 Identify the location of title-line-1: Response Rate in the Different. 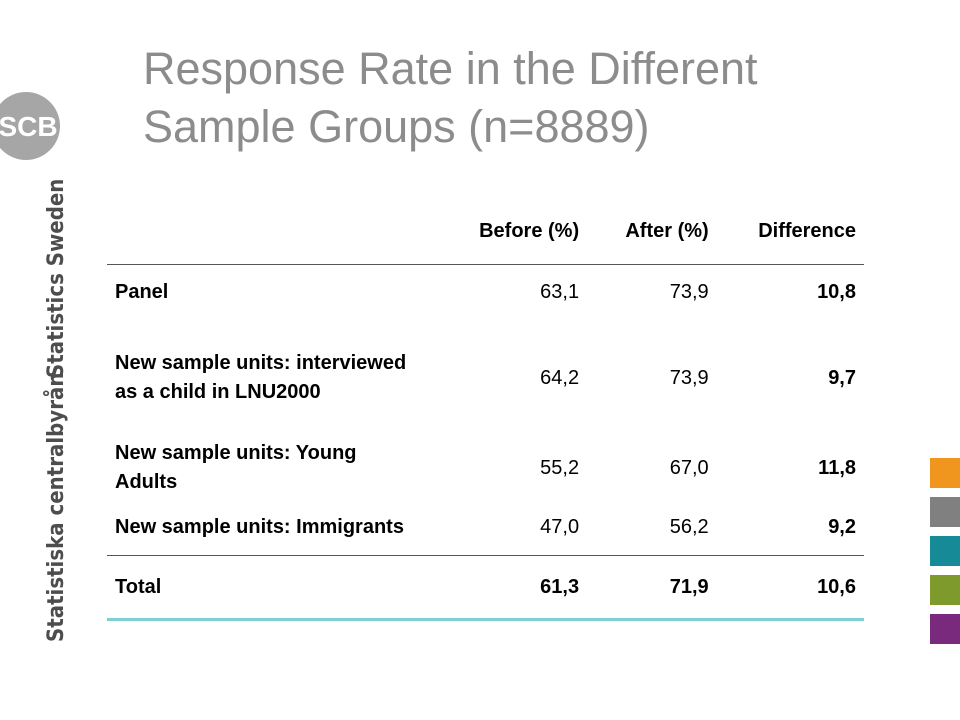
(450, 68).